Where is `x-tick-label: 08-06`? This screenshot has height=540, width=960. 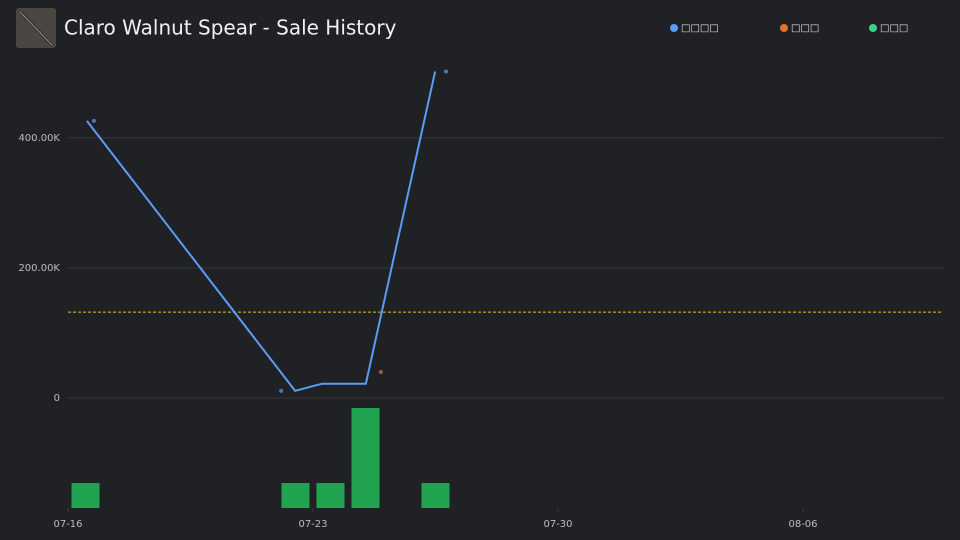
x-tick-label: 08-06 is located at coordinates (802, 524).